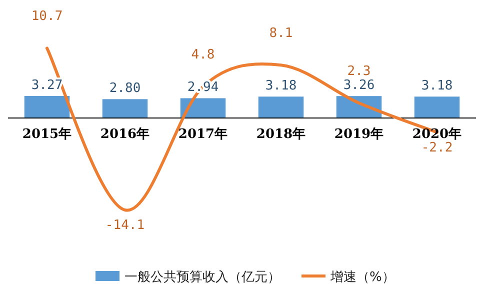 This screenshot has width=492, height=289. I want to click on legend-label: 一般公共预算收入（亿元）, so click(202, 277).